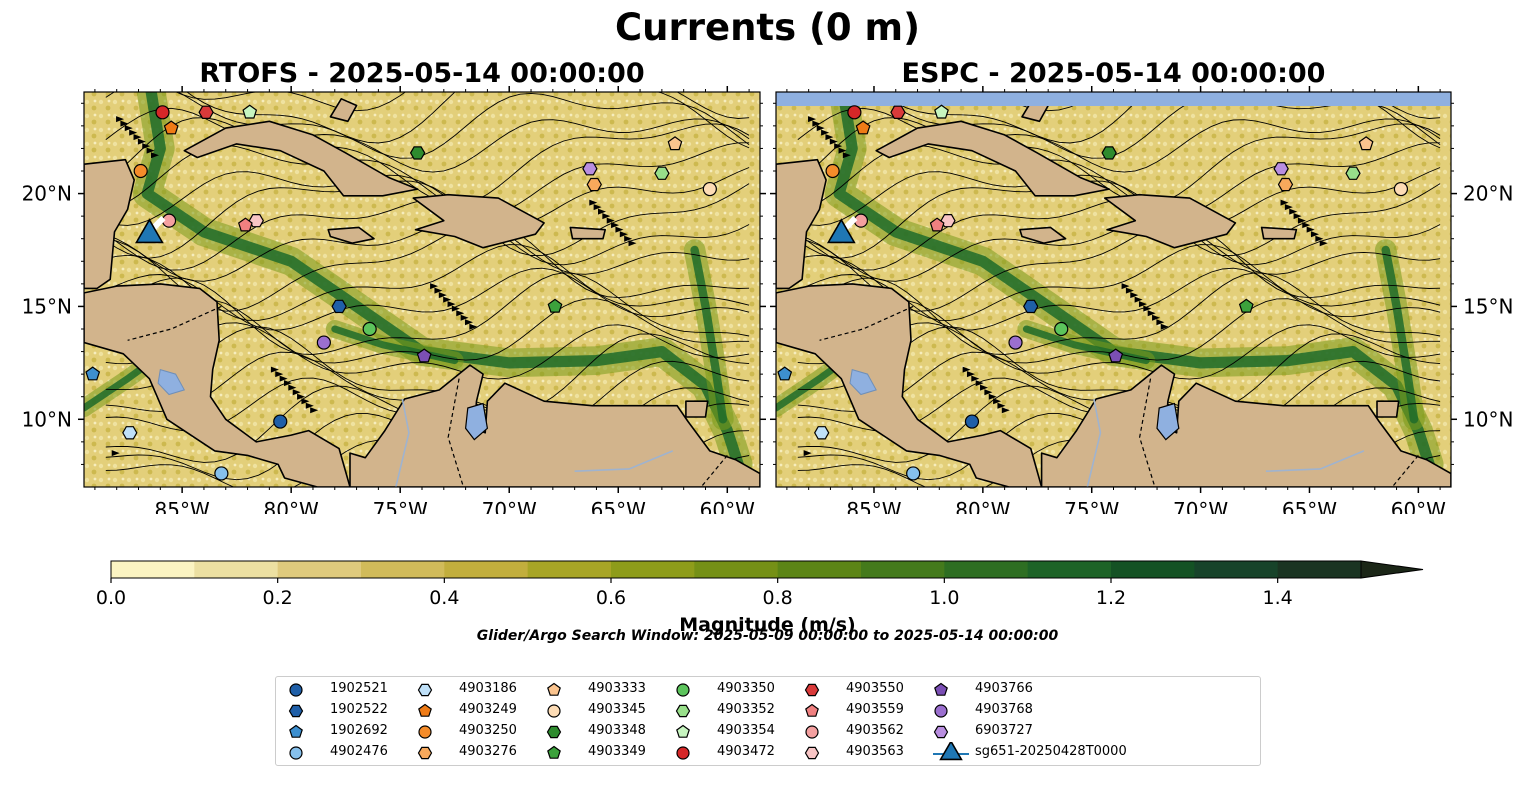  I want to click on country-border, so click(174, 323).